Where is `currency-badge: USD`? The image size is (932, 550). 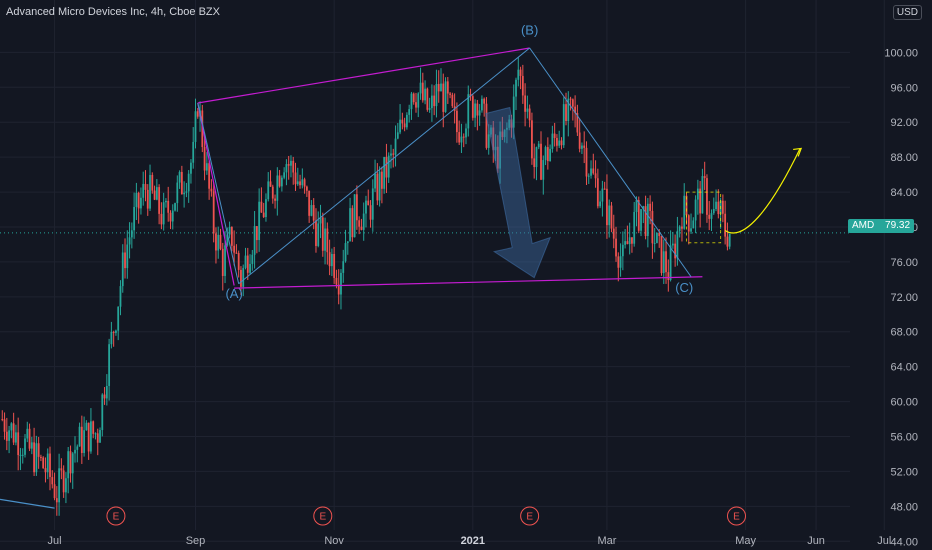 currency-badge: USD is located at coordinates (907, 12).